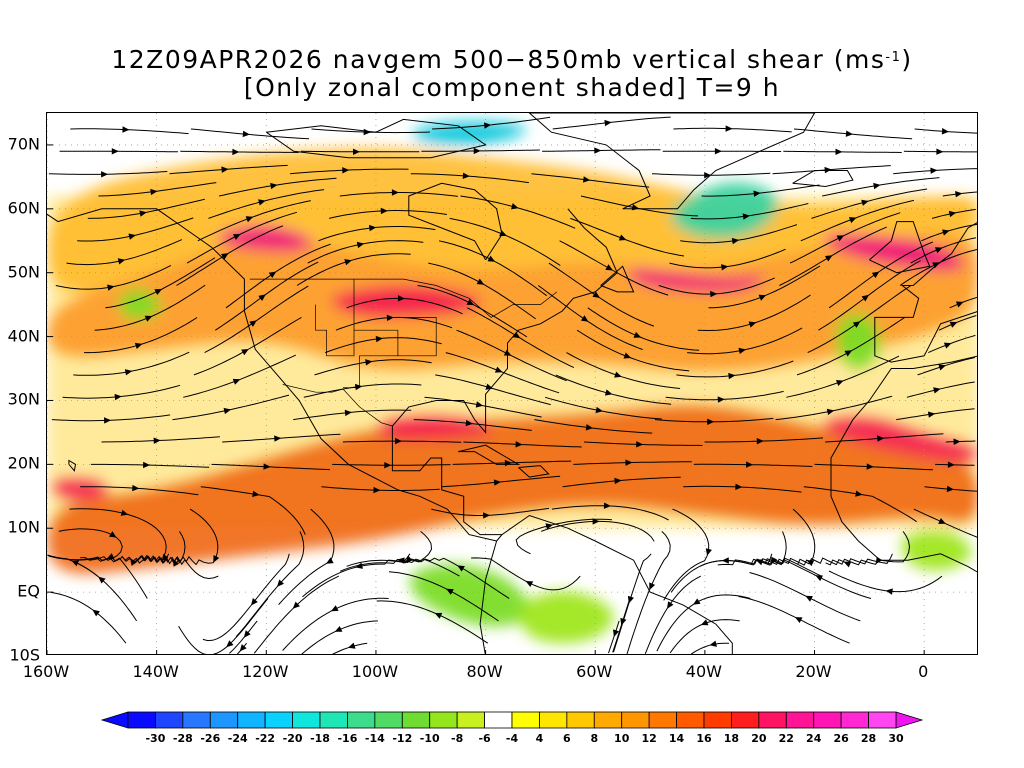  Describe the element at coordinates (841, 738) in the screenshot. I see `colorbar-level-label: 26` at that location.